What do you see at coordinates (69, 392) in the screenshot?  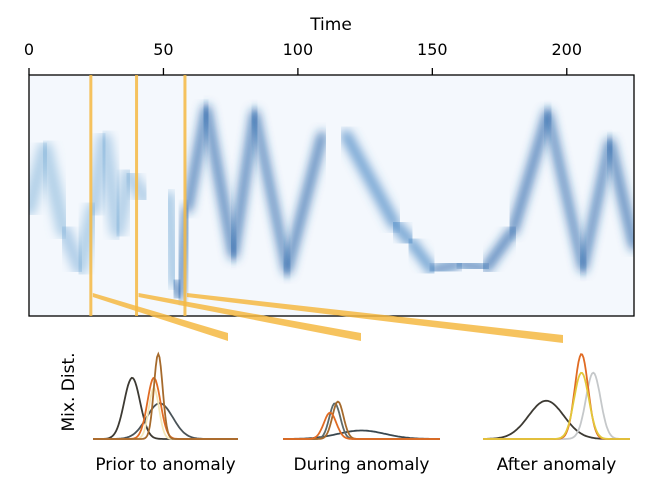 I see `y-axis-label-mix-dist: Mix. Dist.` at bounding box center [69, 392].